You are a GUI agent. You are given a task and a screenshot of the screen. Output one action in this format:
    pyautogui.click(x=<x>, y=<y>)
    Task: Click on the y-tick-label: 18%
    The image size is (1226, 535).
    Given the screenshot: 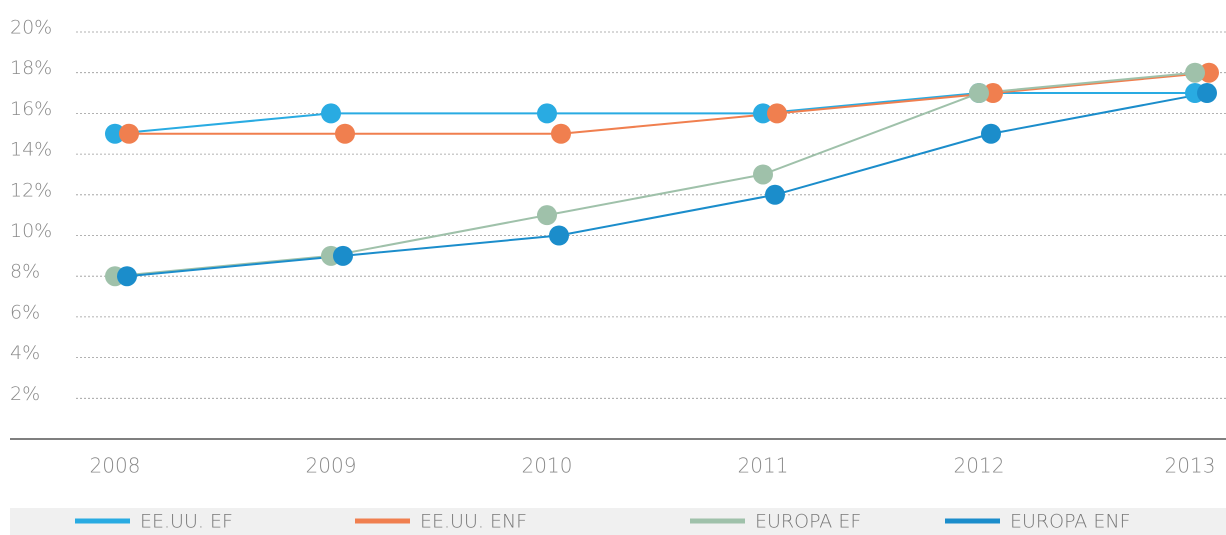 What is the action you would take?
    pyautogui.click(x=31, y=68)
    